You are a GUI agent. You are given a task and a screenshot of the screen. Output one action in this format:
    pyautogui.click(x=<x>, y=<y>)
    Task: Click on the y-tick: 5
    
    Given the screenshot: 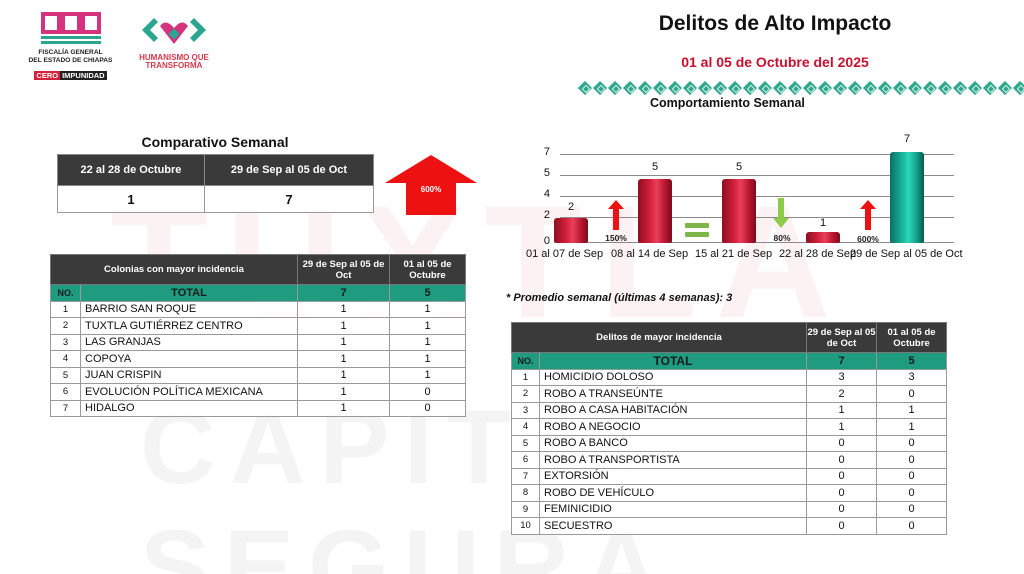 What is the action you would take?
    pyautogui.click(x=546, y=173)
    